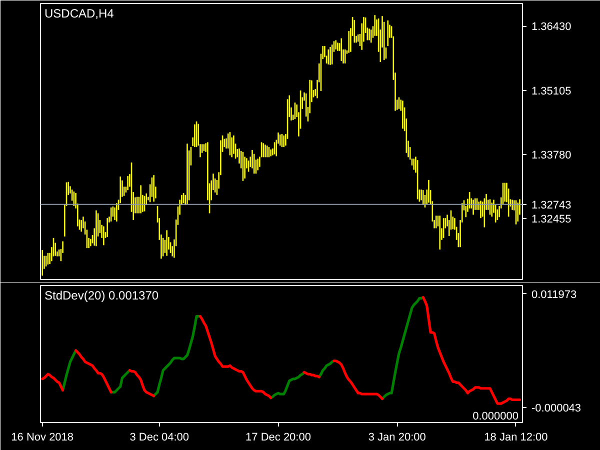 The height and width of the screenshot is (450, 600). What do you see at coordinates (42, 438) in the screenshot?
I see `x-tick-label: 16 Nov 2018` at bounding box center [42, 438].